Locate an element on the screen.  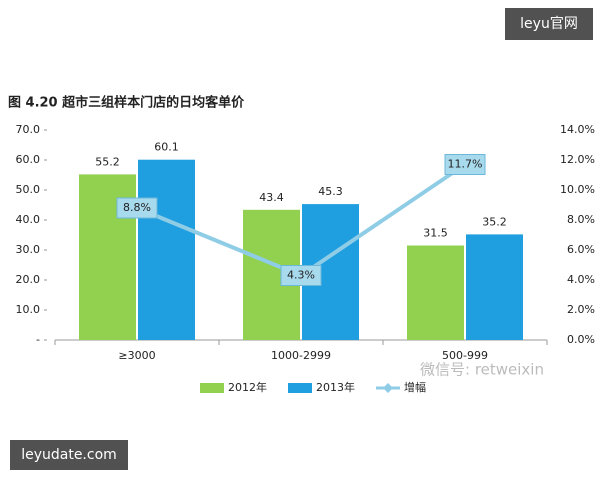
watermark-text: leyu官网 is located at coordinates (549, 24).